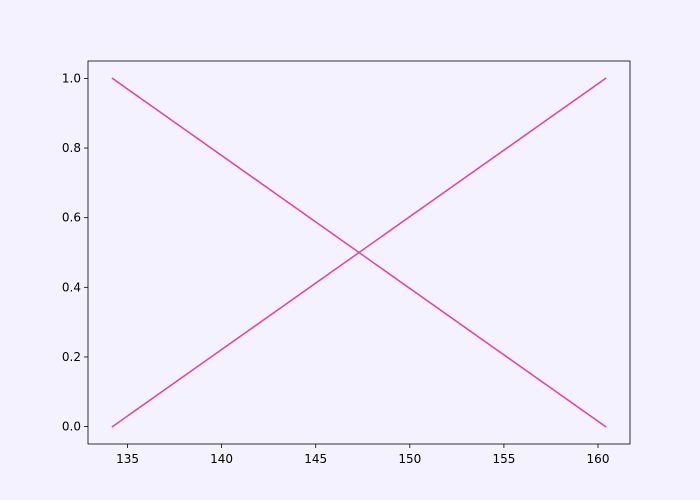  Describe the element at coordinates (71, 218) in the screenshot. I see `y-tick-label: 0.6` at that location.